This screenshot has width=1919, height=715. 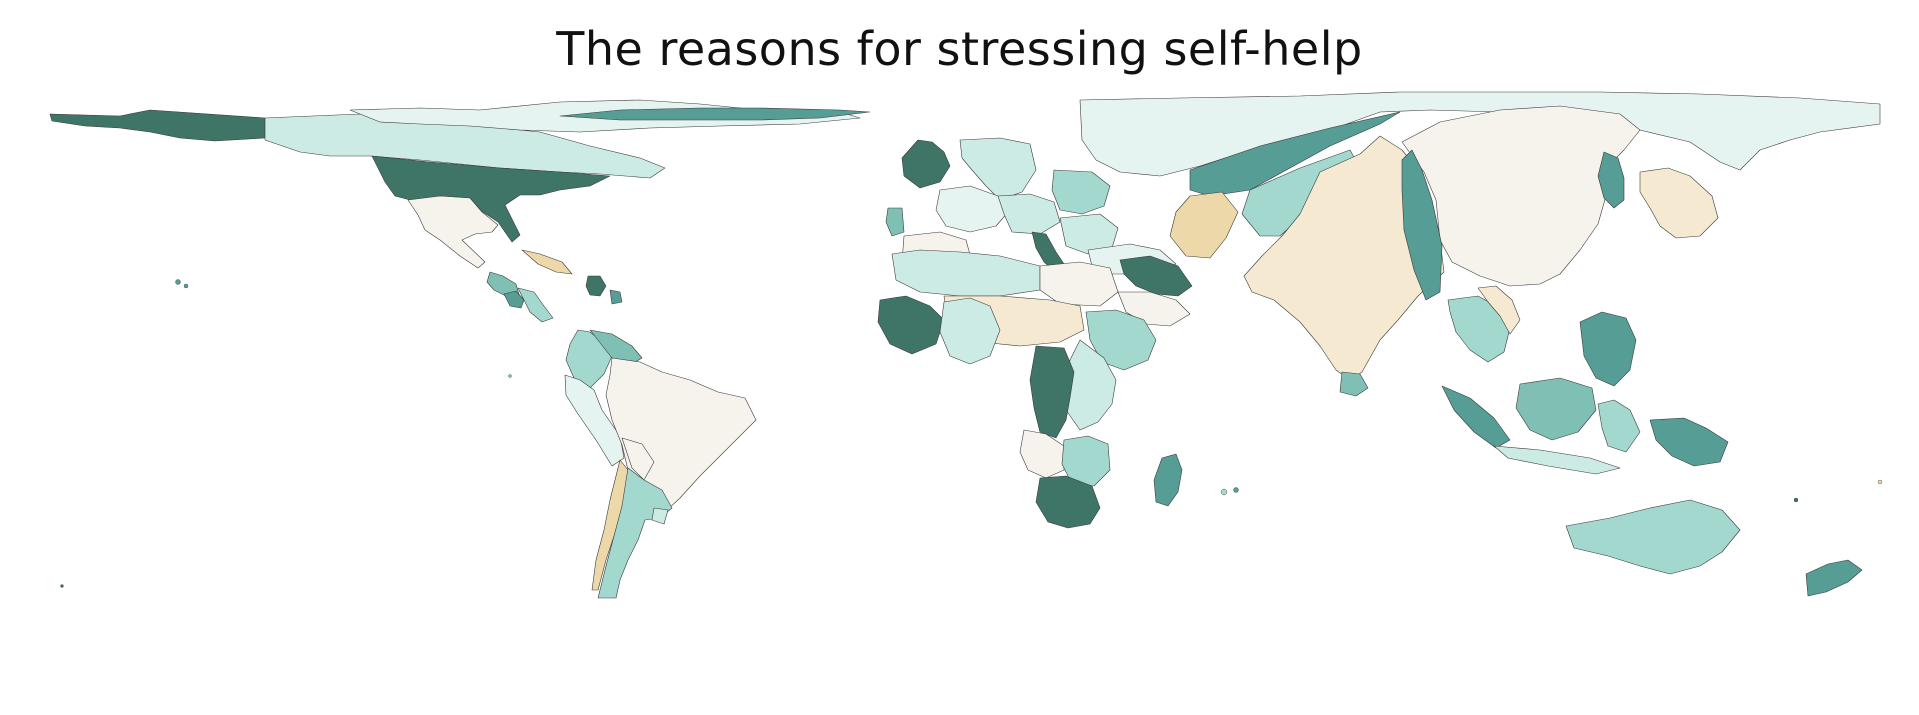 What do you see at coordinates (638, 459) in the screenshot?
I see `bolivia` at bounding box center [638, 459].